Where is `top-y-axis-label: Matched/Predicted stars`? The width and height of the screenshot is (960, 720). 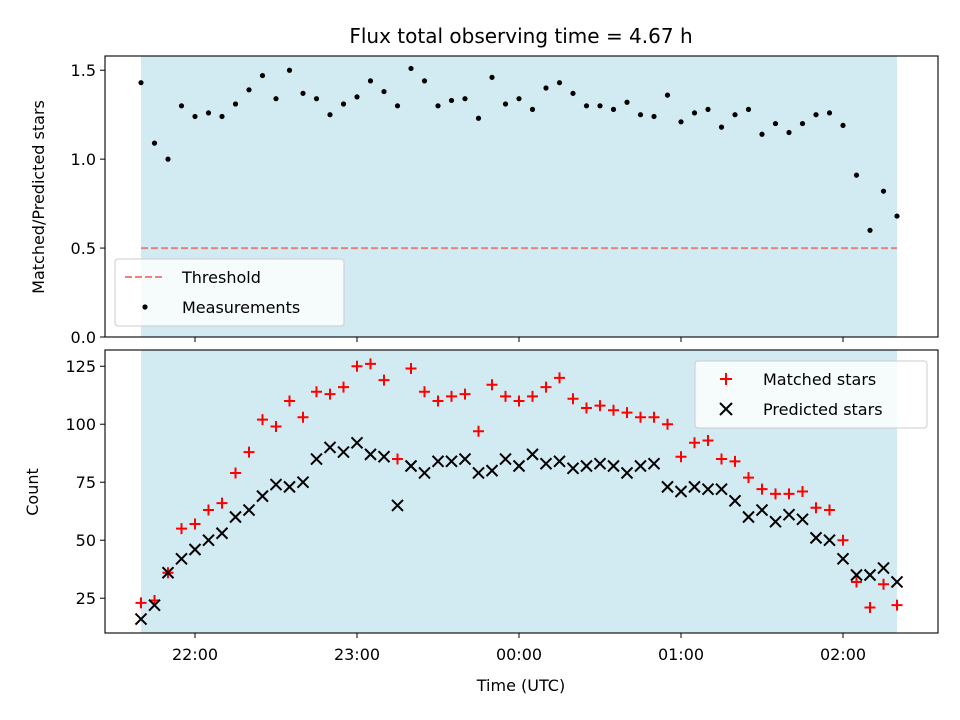
top-y-axis-label: Matched/Predicted stars is located at coordinates (38, 197).